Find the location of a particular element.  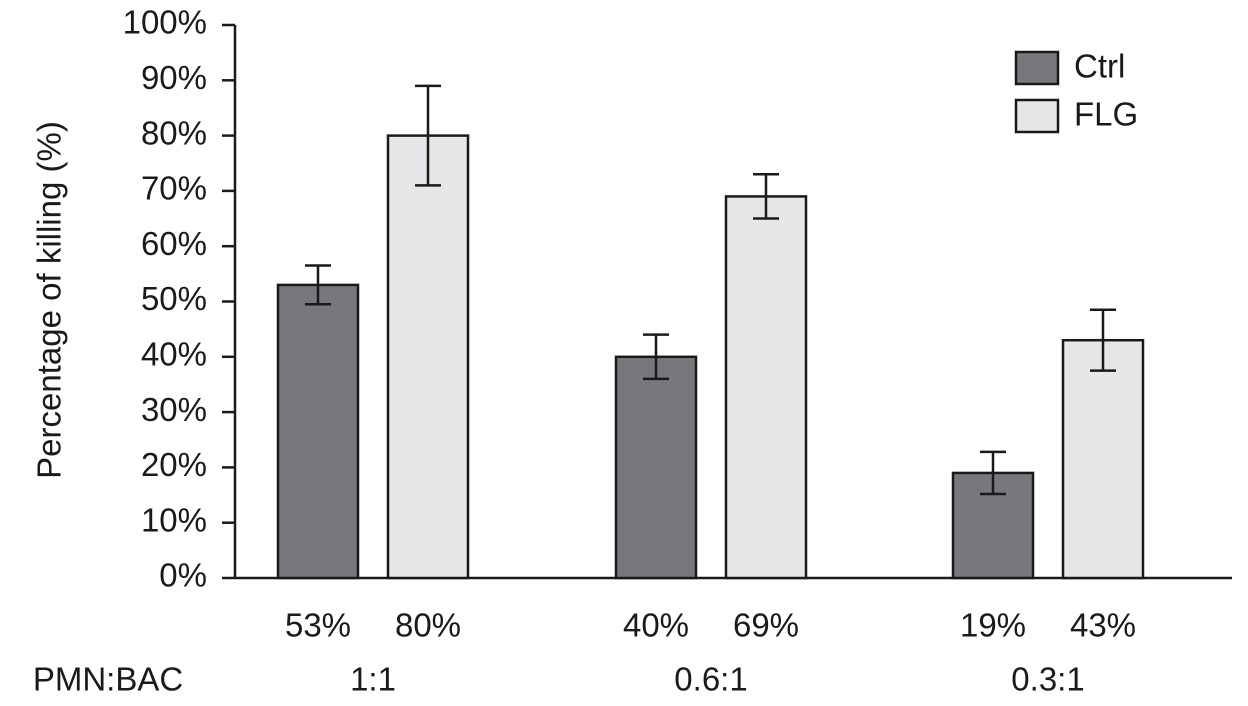

y-tick-label: 60% is located at coordinates (174, 243).